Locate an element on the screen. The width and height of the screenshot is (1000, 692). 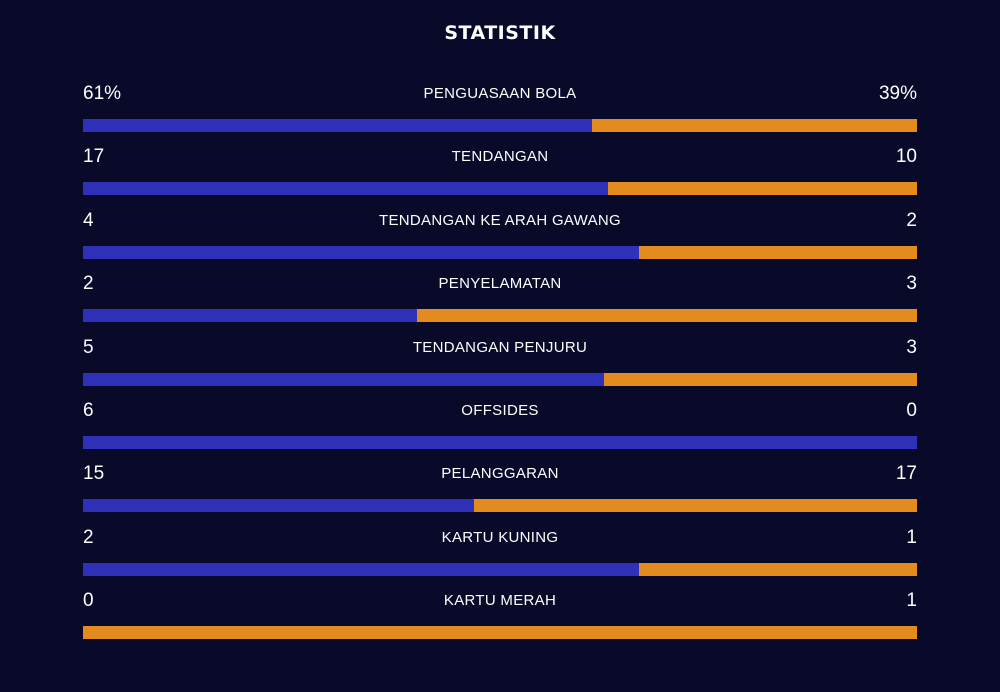
stat-row-tendangan-ke-arah-gawang: 4 TENDANGAN KE ARAH GAWANG 2 is located at coordinates (500, 238).